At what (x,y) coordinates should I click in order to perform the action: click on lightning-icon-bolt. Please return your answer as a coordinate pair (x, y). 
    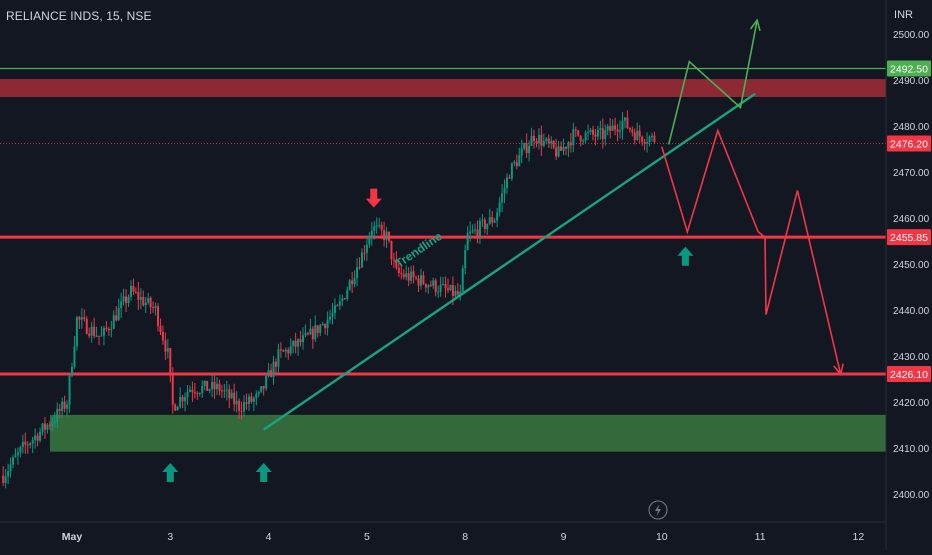
    Looking at the image, I should click on (658, 510).